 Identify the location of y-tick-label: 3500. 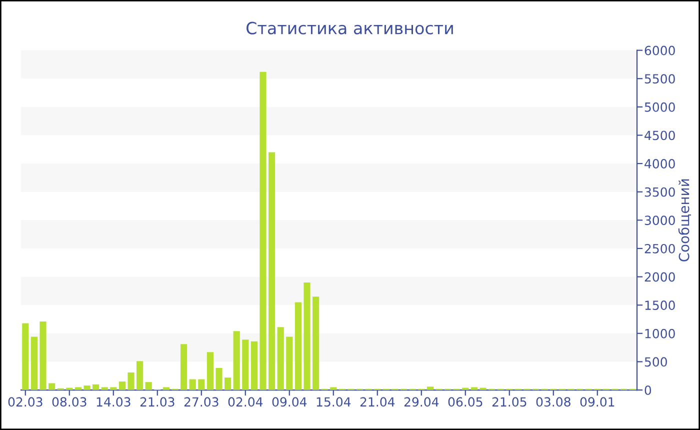
(659, 192).